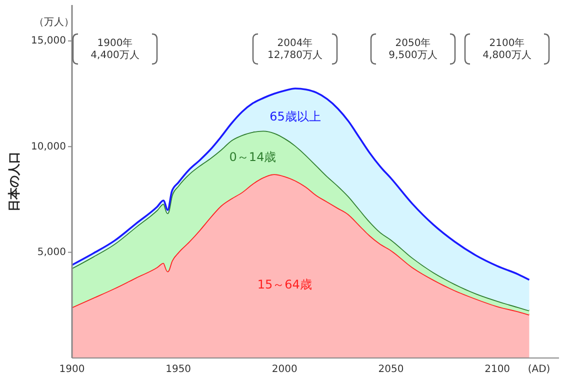  I want to click on y-axis-title: 日本の人口, so click(14, 182).